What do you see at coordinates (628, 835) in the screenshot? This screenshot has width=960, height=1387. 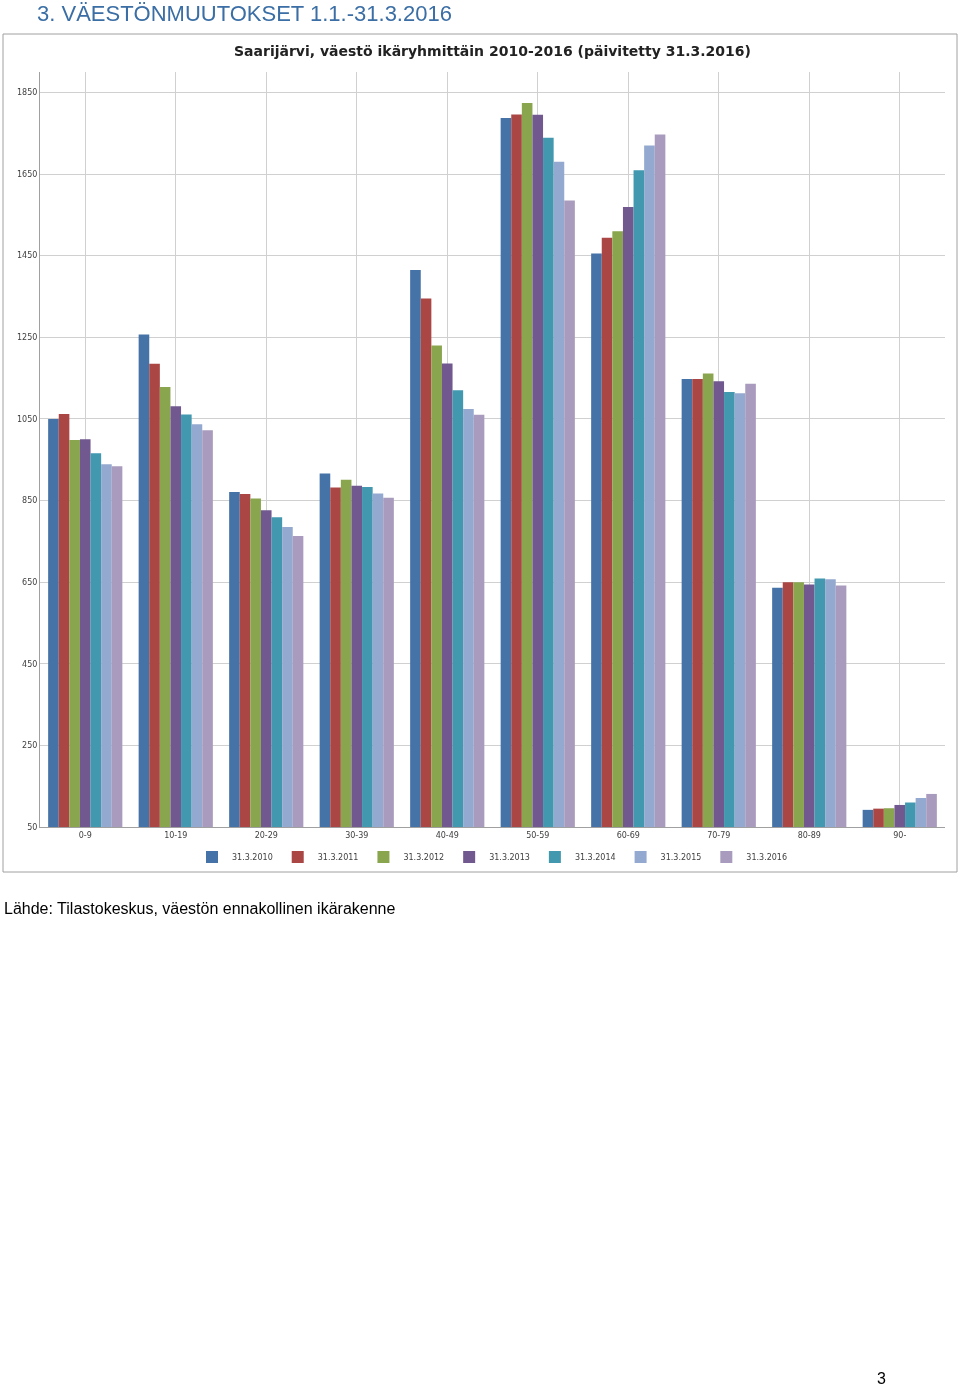 I see `x-tick-label: 60-69` at bounding box center [628, 835].